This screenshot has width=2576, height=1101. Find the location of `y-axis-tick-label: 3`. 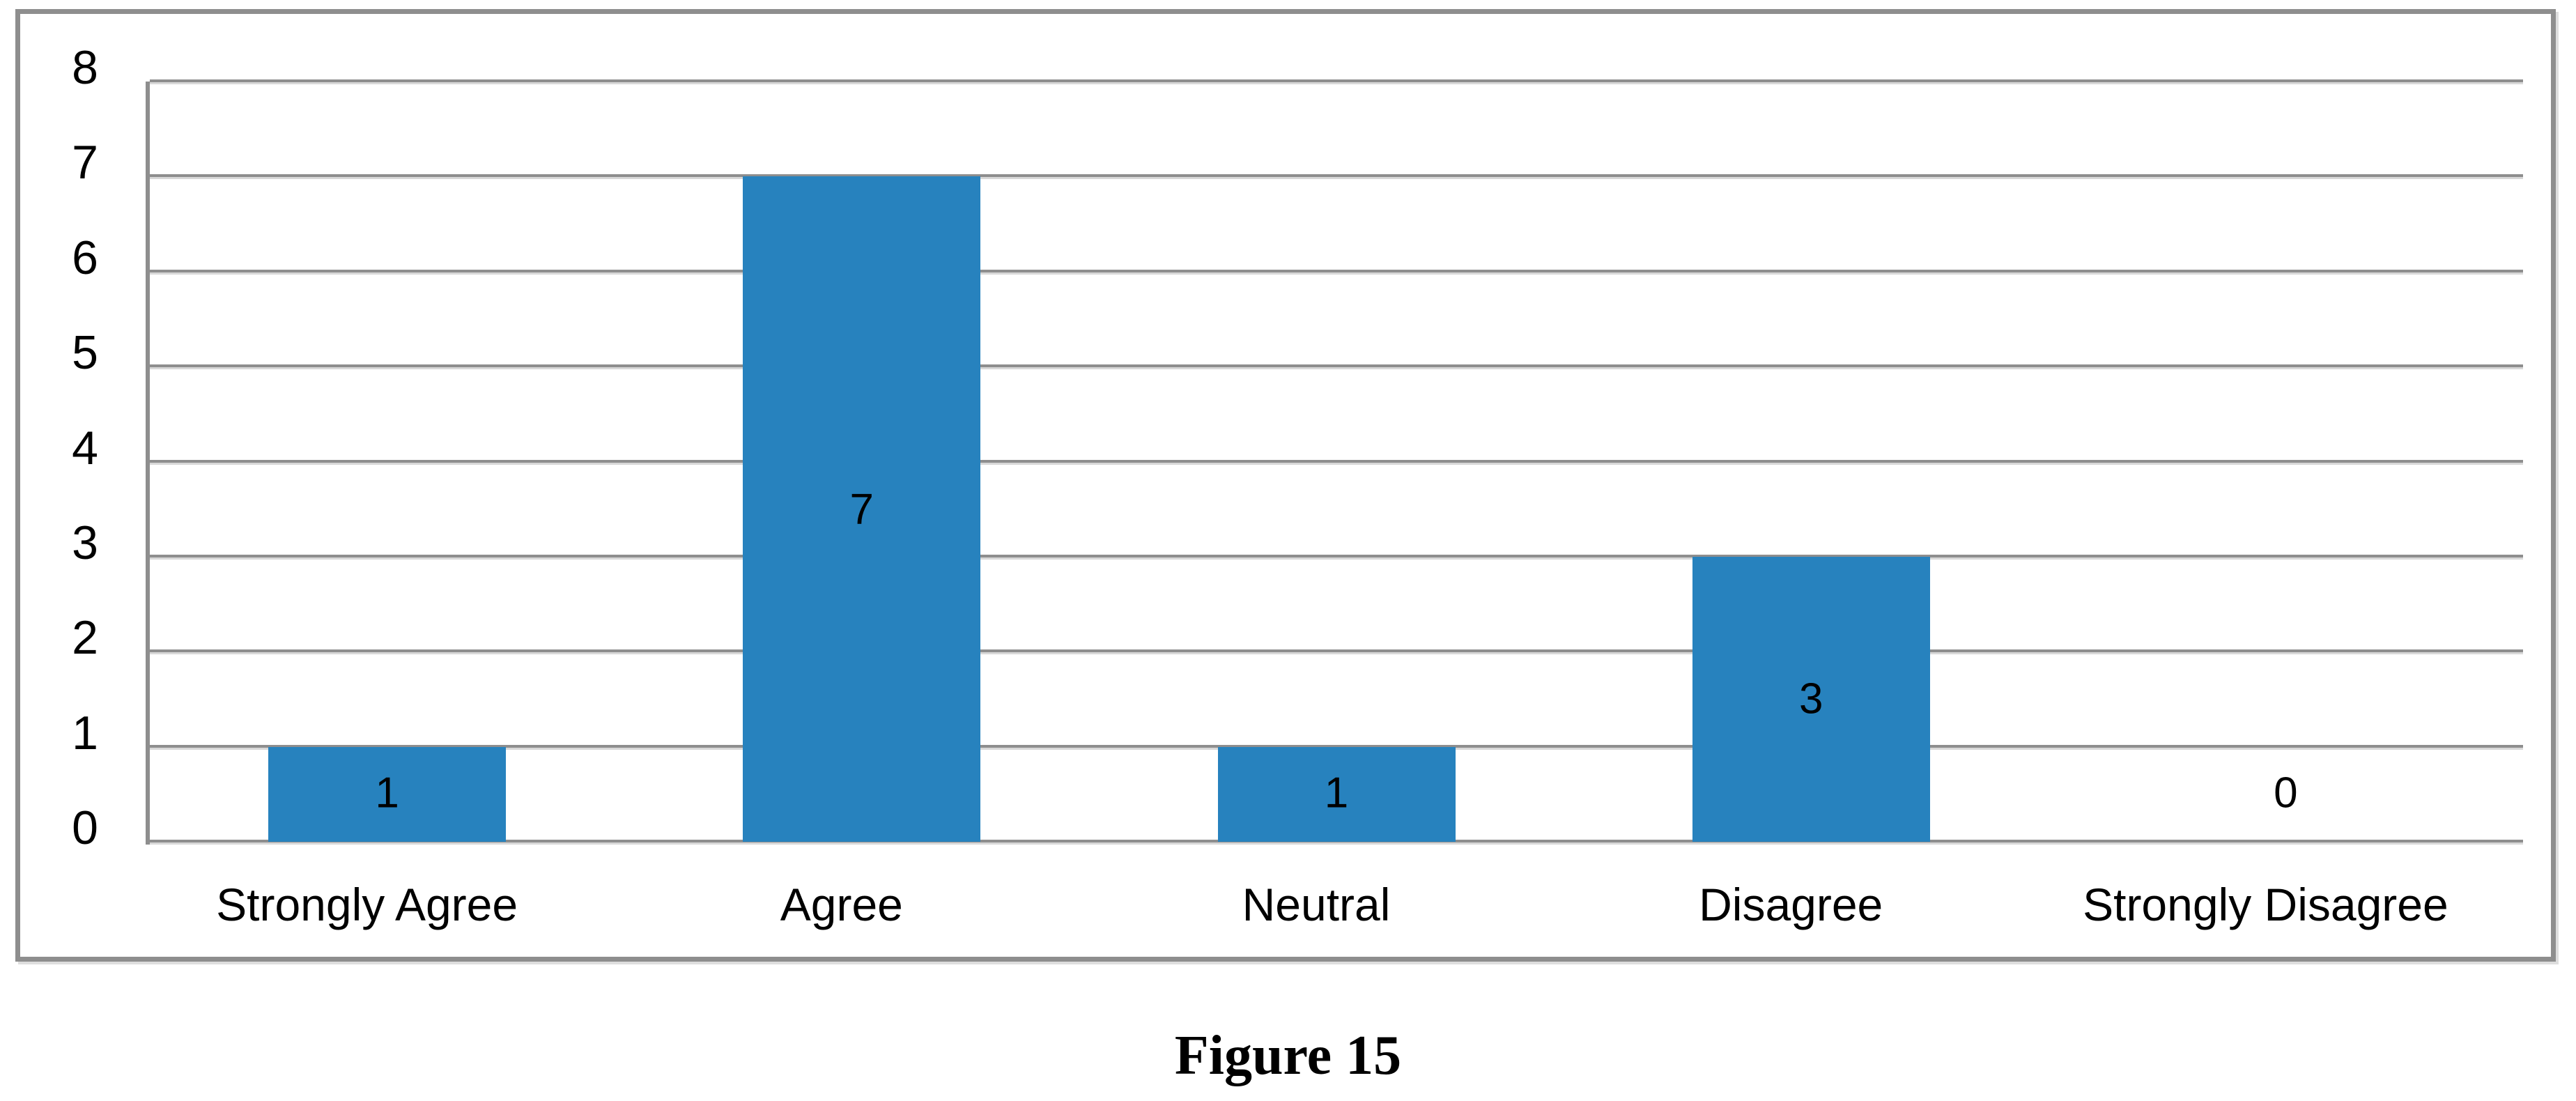

y-axis-tick-label: 3 is located at coordinates (85, 542).